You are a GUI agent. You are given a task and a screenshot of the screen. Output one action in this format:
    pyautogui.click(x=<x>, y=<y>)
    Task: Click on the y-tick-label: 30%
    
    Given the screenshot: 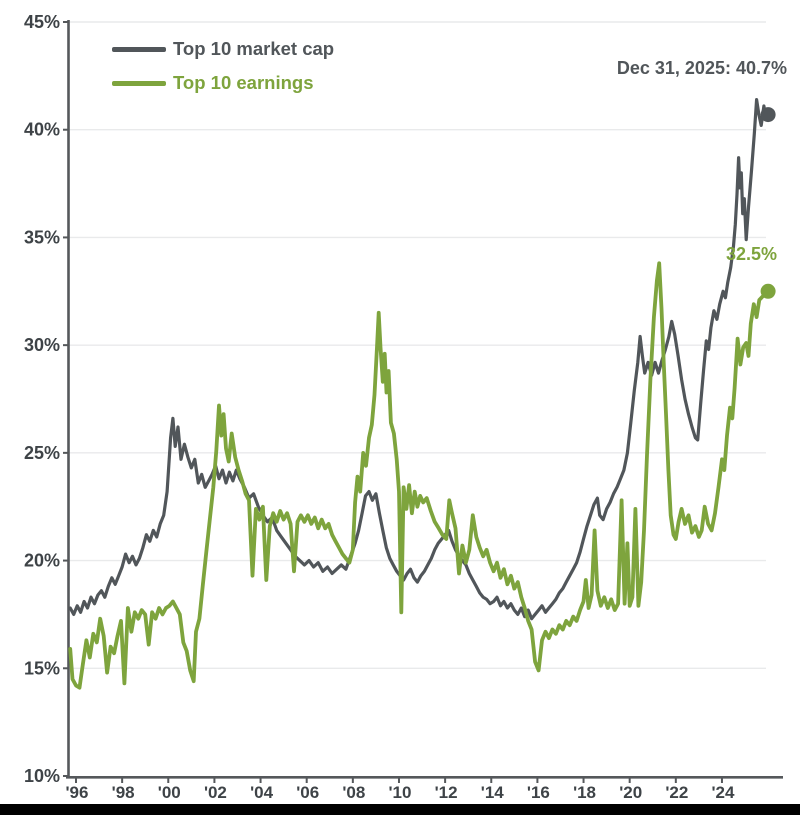 What is the action you would take?
    pyautogui.click(x=42, y=345)
    